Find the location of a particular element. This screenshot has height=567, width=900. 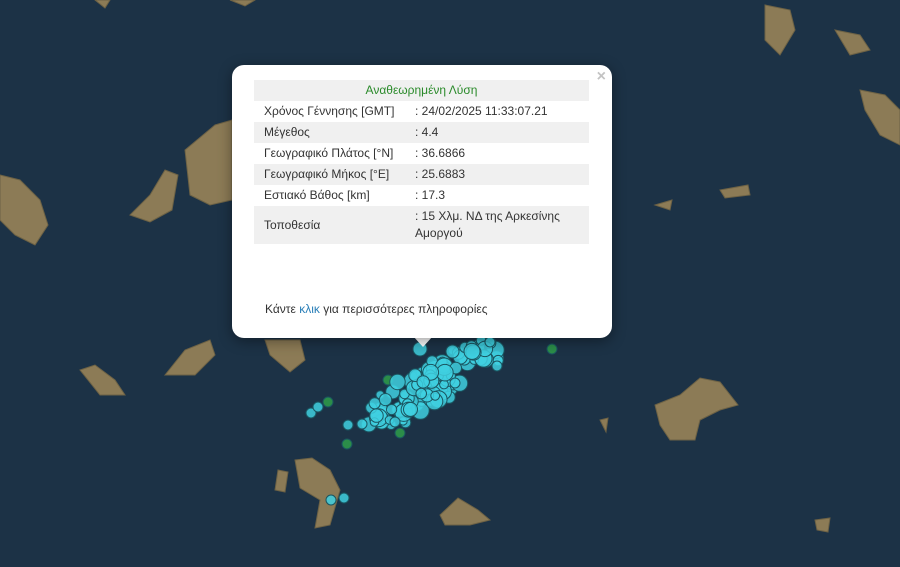

row-label: Γεωγραφικό Μήκος [°E] is located at coordinates (329, 174).